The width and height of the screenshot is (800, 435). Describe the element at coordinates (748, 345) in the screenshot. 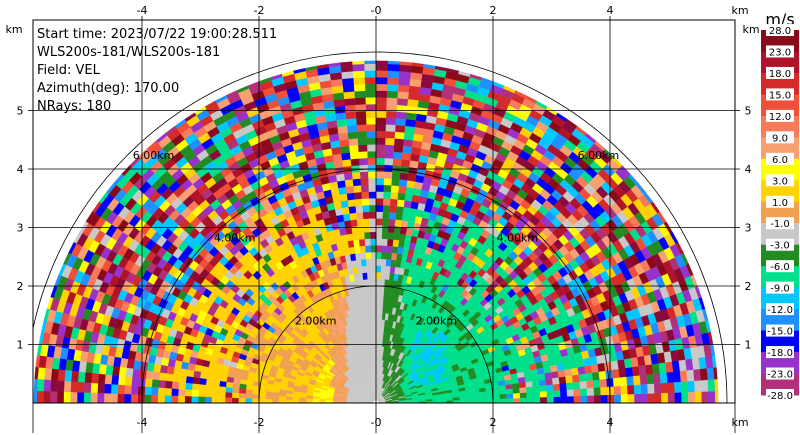

I see `y-tick-label-right: 1` at that location.